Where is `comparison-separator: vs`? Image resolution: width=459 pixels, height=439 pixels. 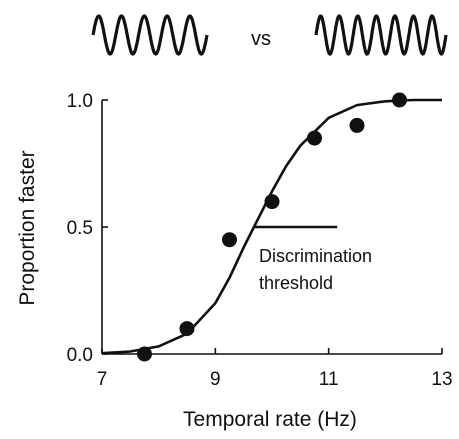
comparison-separator: vs is located at coordinates (261, 39).